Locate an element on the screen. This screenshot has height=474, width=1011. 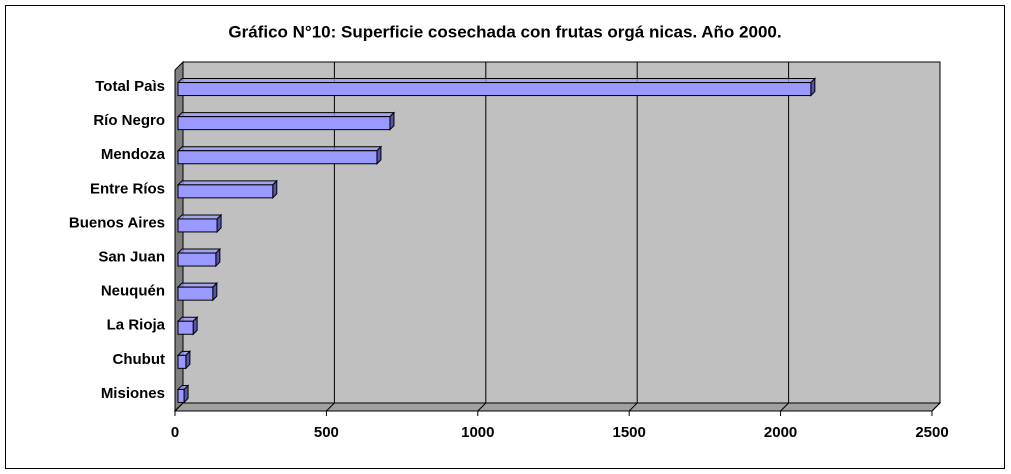
x-tick-label: 500 is located at coordinates (326, 432).